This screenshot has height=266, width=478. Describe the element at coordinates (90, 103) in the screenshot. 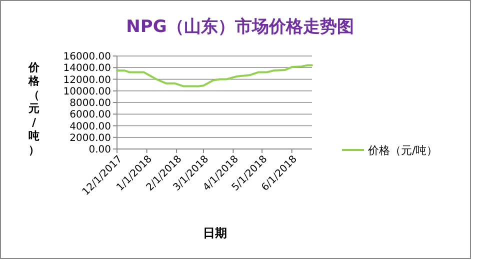

I see `y-tick-label: 8000.00` at that location.